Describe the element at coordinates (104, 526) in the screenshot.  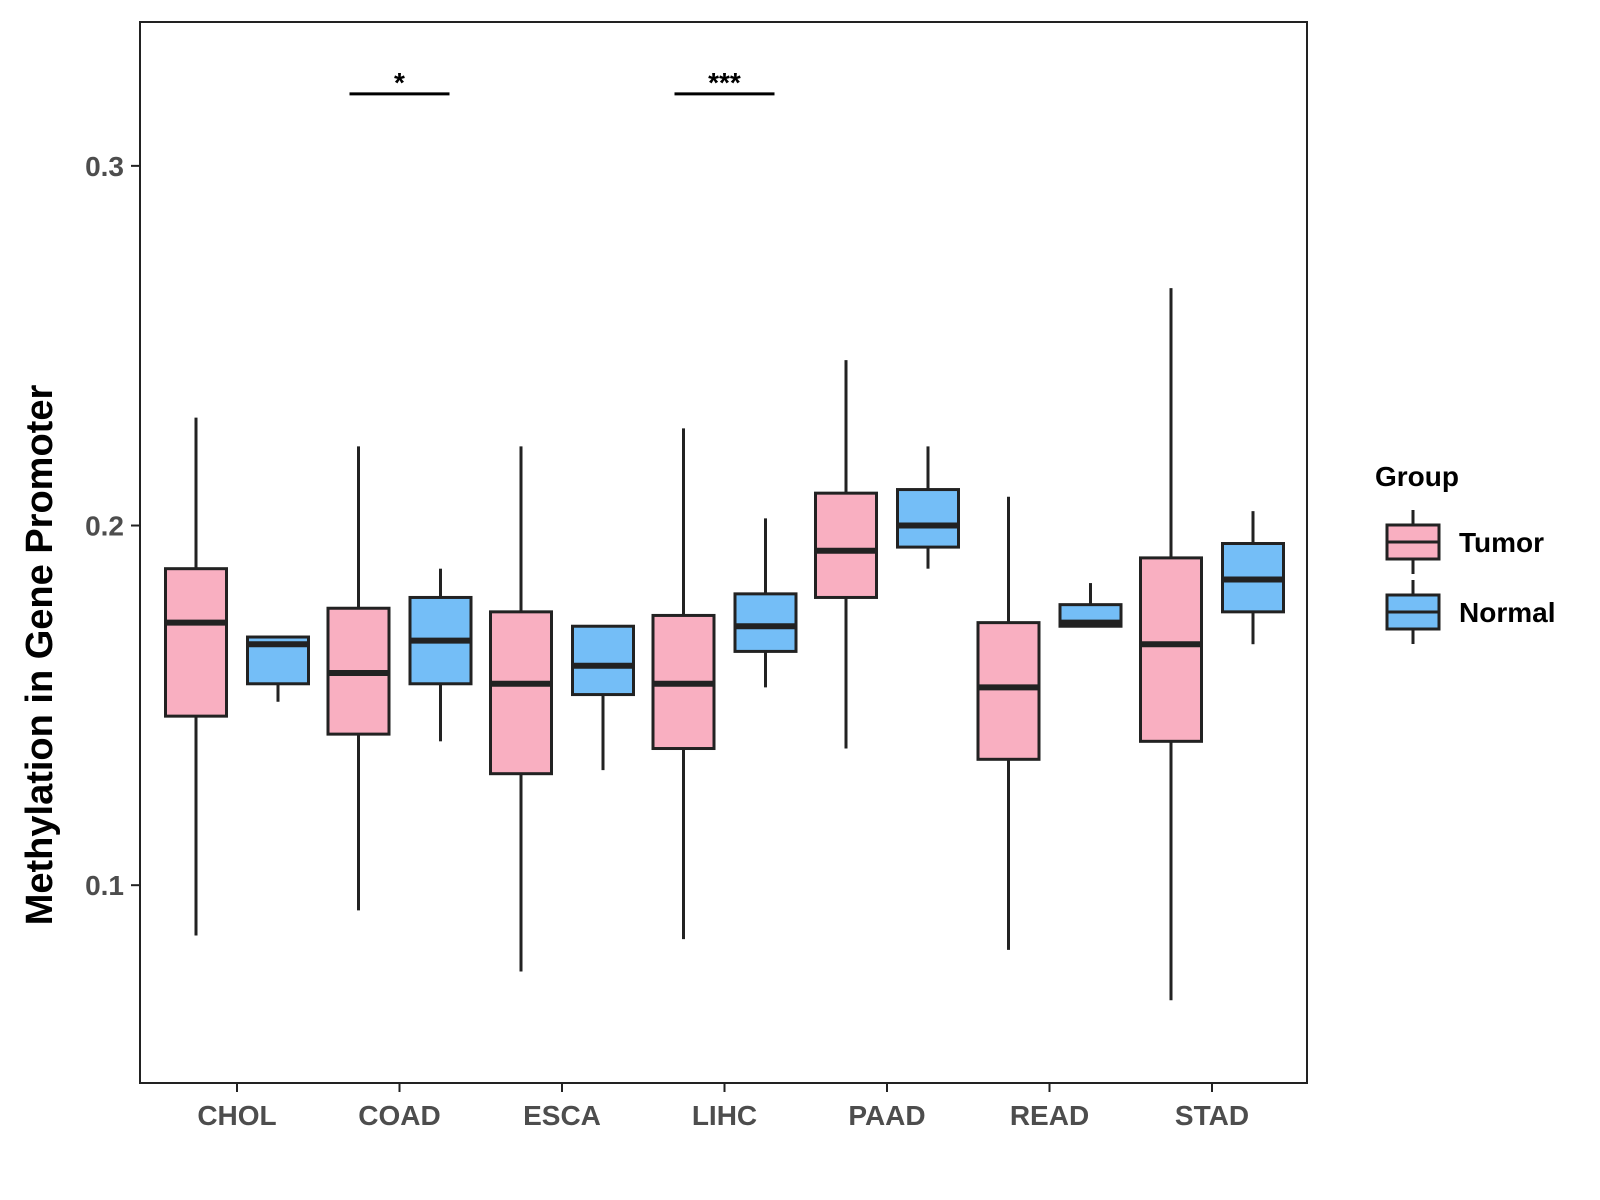
I see `y-tick-label: 0.2` at that location.